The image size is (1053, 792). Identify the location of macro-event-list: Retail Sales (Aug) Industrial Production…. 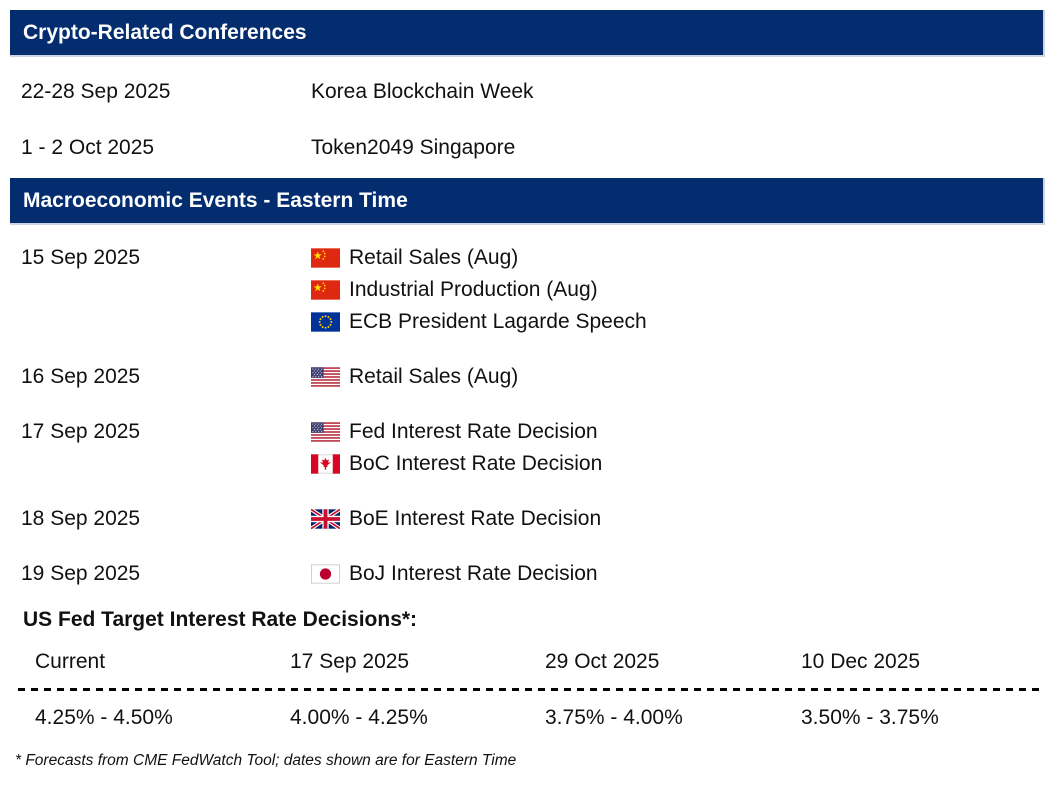
(479, 290).